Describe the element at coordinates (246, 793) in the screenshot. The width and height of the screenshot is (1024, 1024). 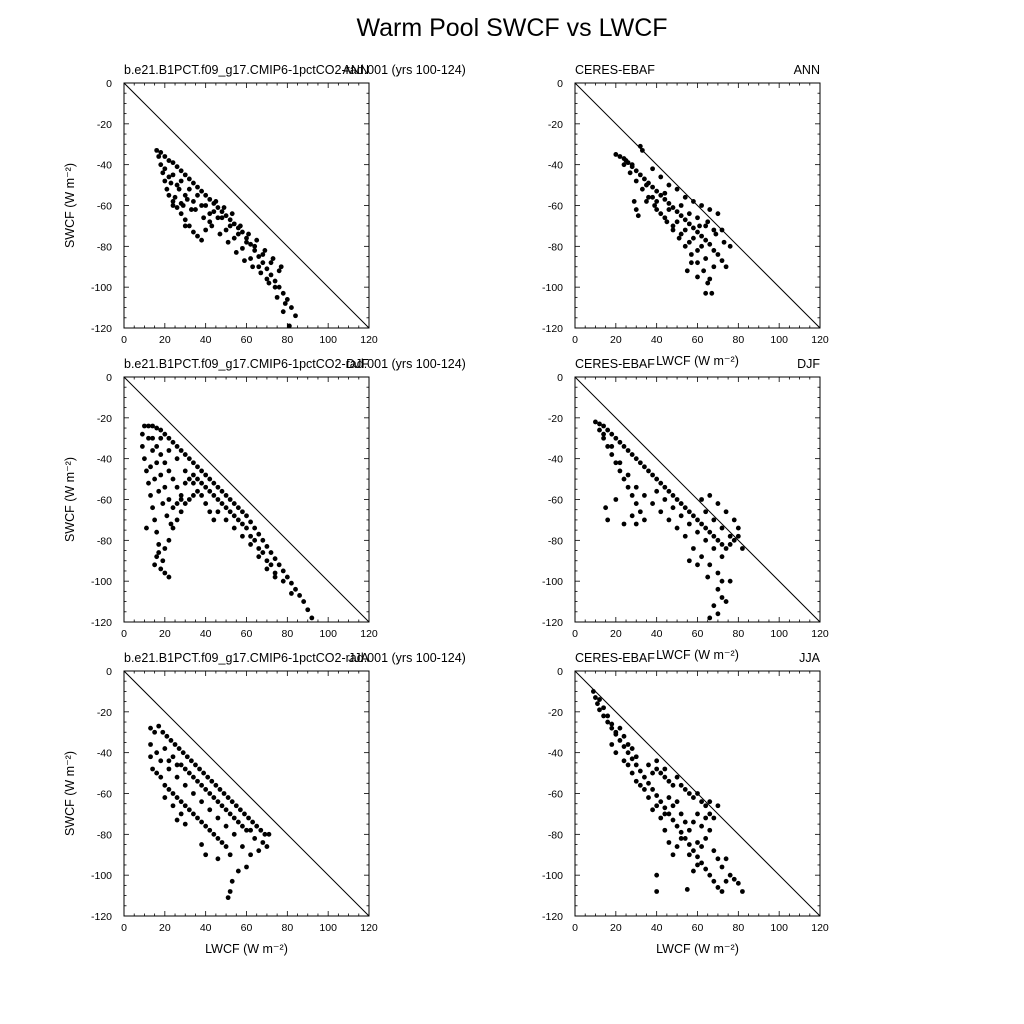
I see `reference-line` at that location.